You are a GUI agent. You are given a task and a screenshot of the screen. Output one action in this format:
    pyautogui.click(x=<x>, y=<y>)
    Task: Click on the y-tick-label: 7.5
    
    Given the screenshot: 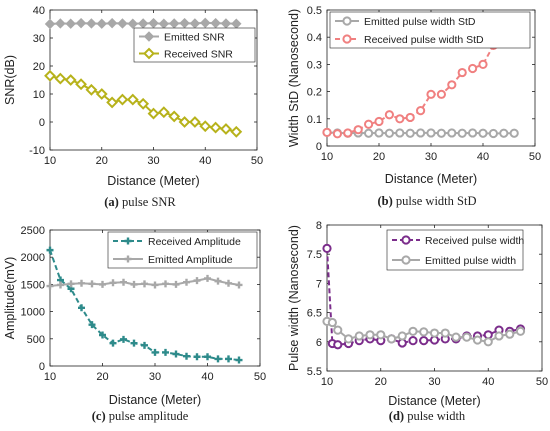 What is the action you would take?
    pyautogui.click(x=314, y=255)
    